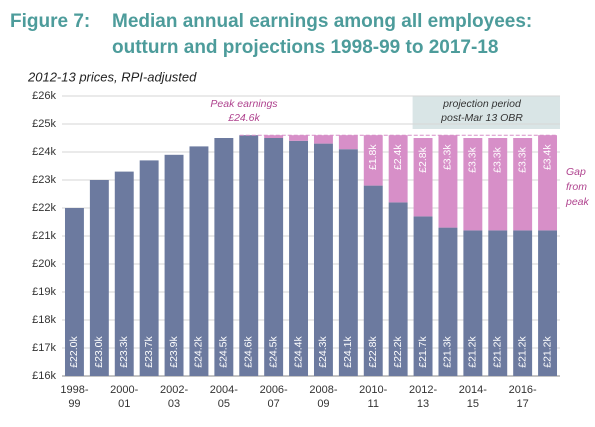  What do you see at coordinates (348, 351) in the screenshot?
I see `value-label: £24.1k` at bounding box center [348, 351].